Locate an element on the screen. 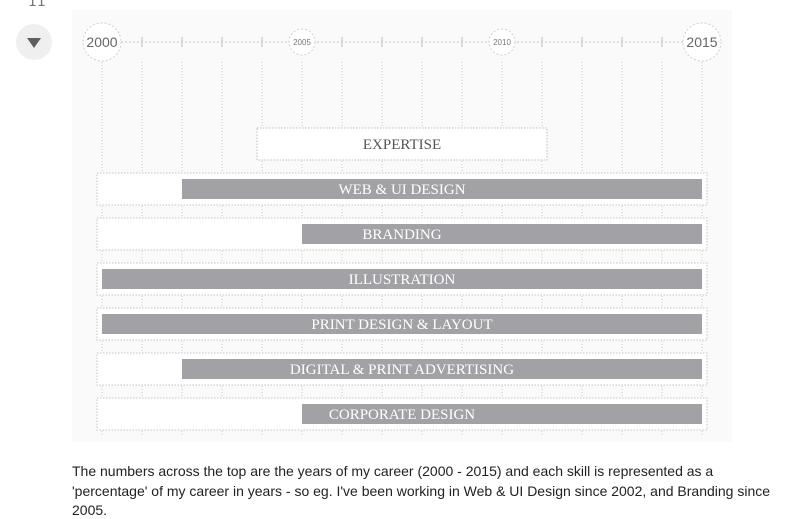 The height and width of the screenshot is (519, 809). skill-label: BRANDING is located at coordinates (401, 235).